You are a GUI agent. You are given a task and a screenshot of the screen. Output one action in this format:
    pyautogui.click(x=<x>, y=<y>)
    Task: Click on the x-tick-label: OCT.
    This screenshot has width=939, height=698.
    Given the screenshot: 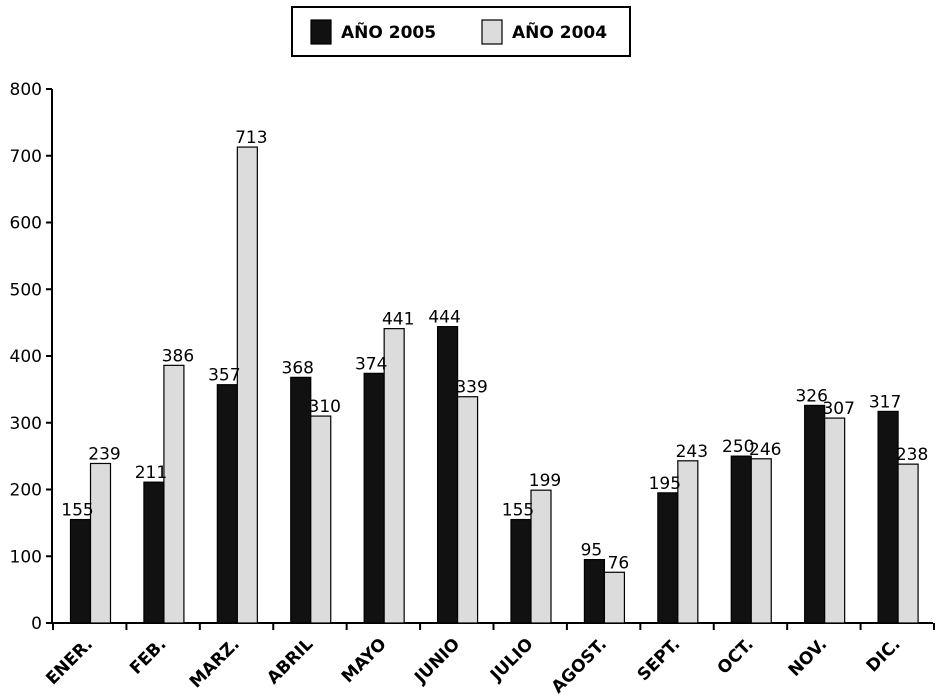 What is the action you would take?
    pyautogui.click(x=736, y=656)
    